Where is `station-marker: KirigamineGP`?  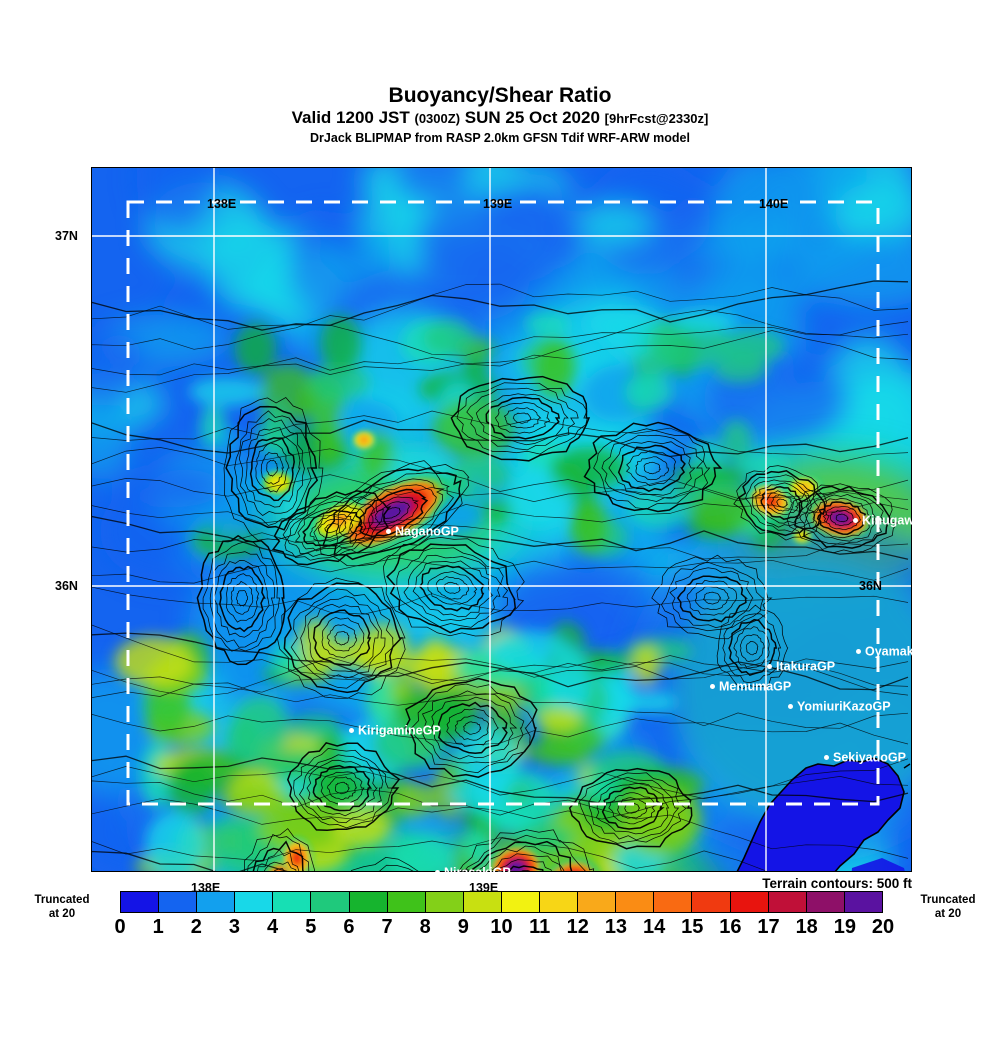
station-marker: KirigamineGP is located at coordinates (395, 730).